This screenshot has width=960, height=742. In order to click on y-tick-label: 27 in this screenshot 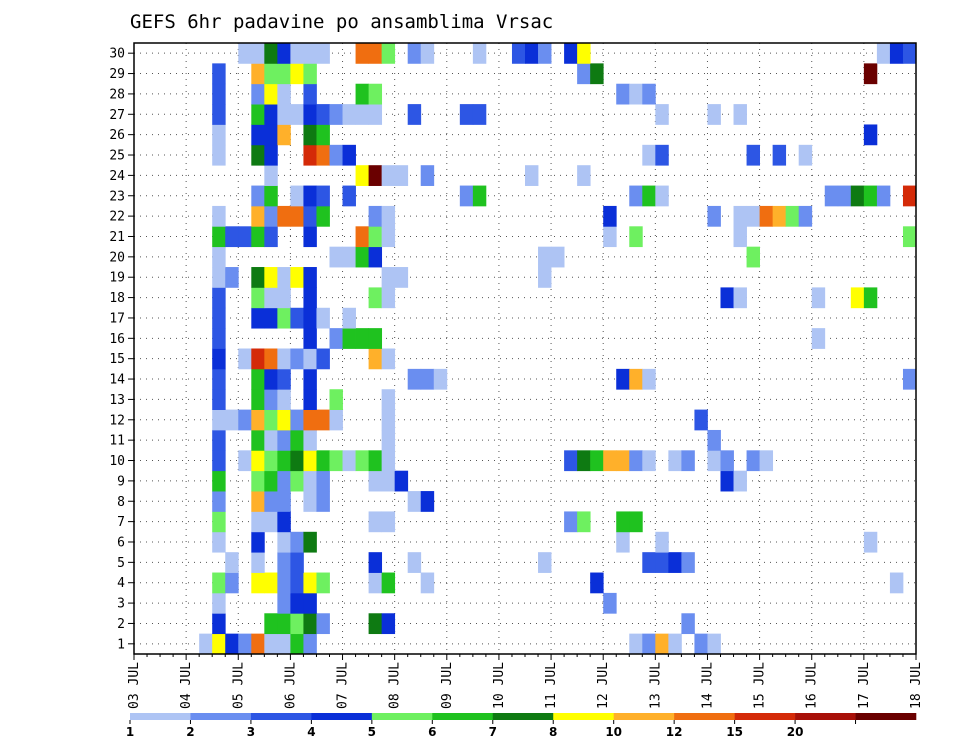, I will do `click(117, 115)`.